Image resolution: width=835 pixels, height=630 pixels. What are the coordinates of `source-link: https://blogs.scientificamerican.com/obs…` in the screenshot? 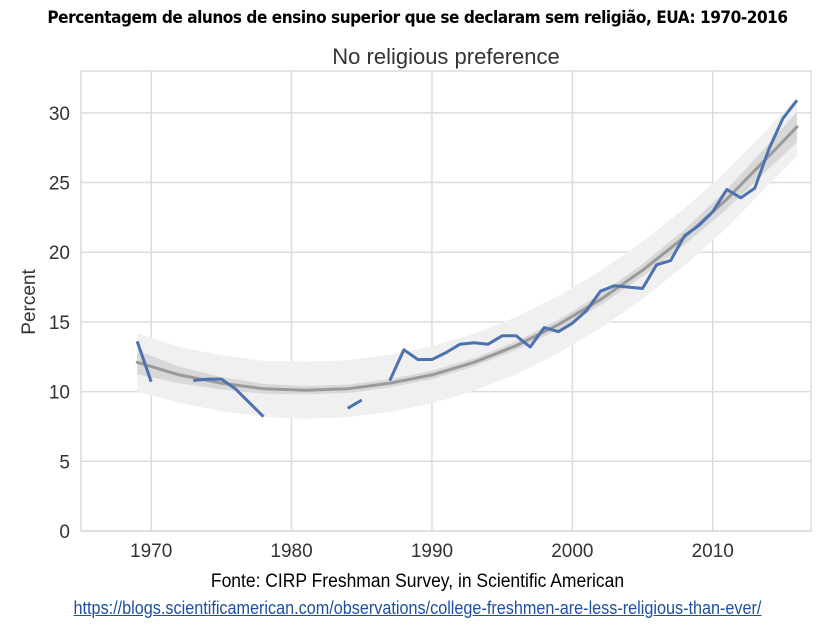 It's located at (417, 608).